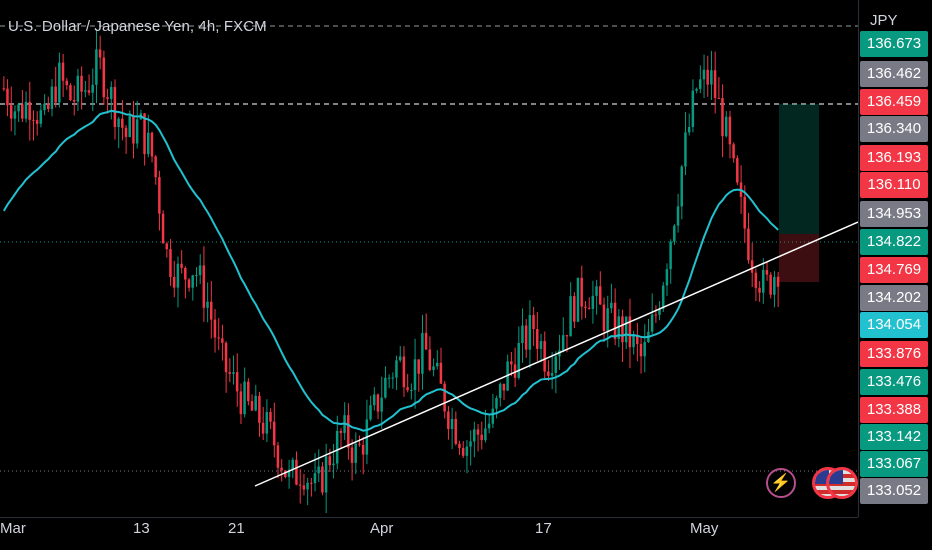 The image size is (932, 550). I want to click on price-label: 133.876, so click(894, 354).